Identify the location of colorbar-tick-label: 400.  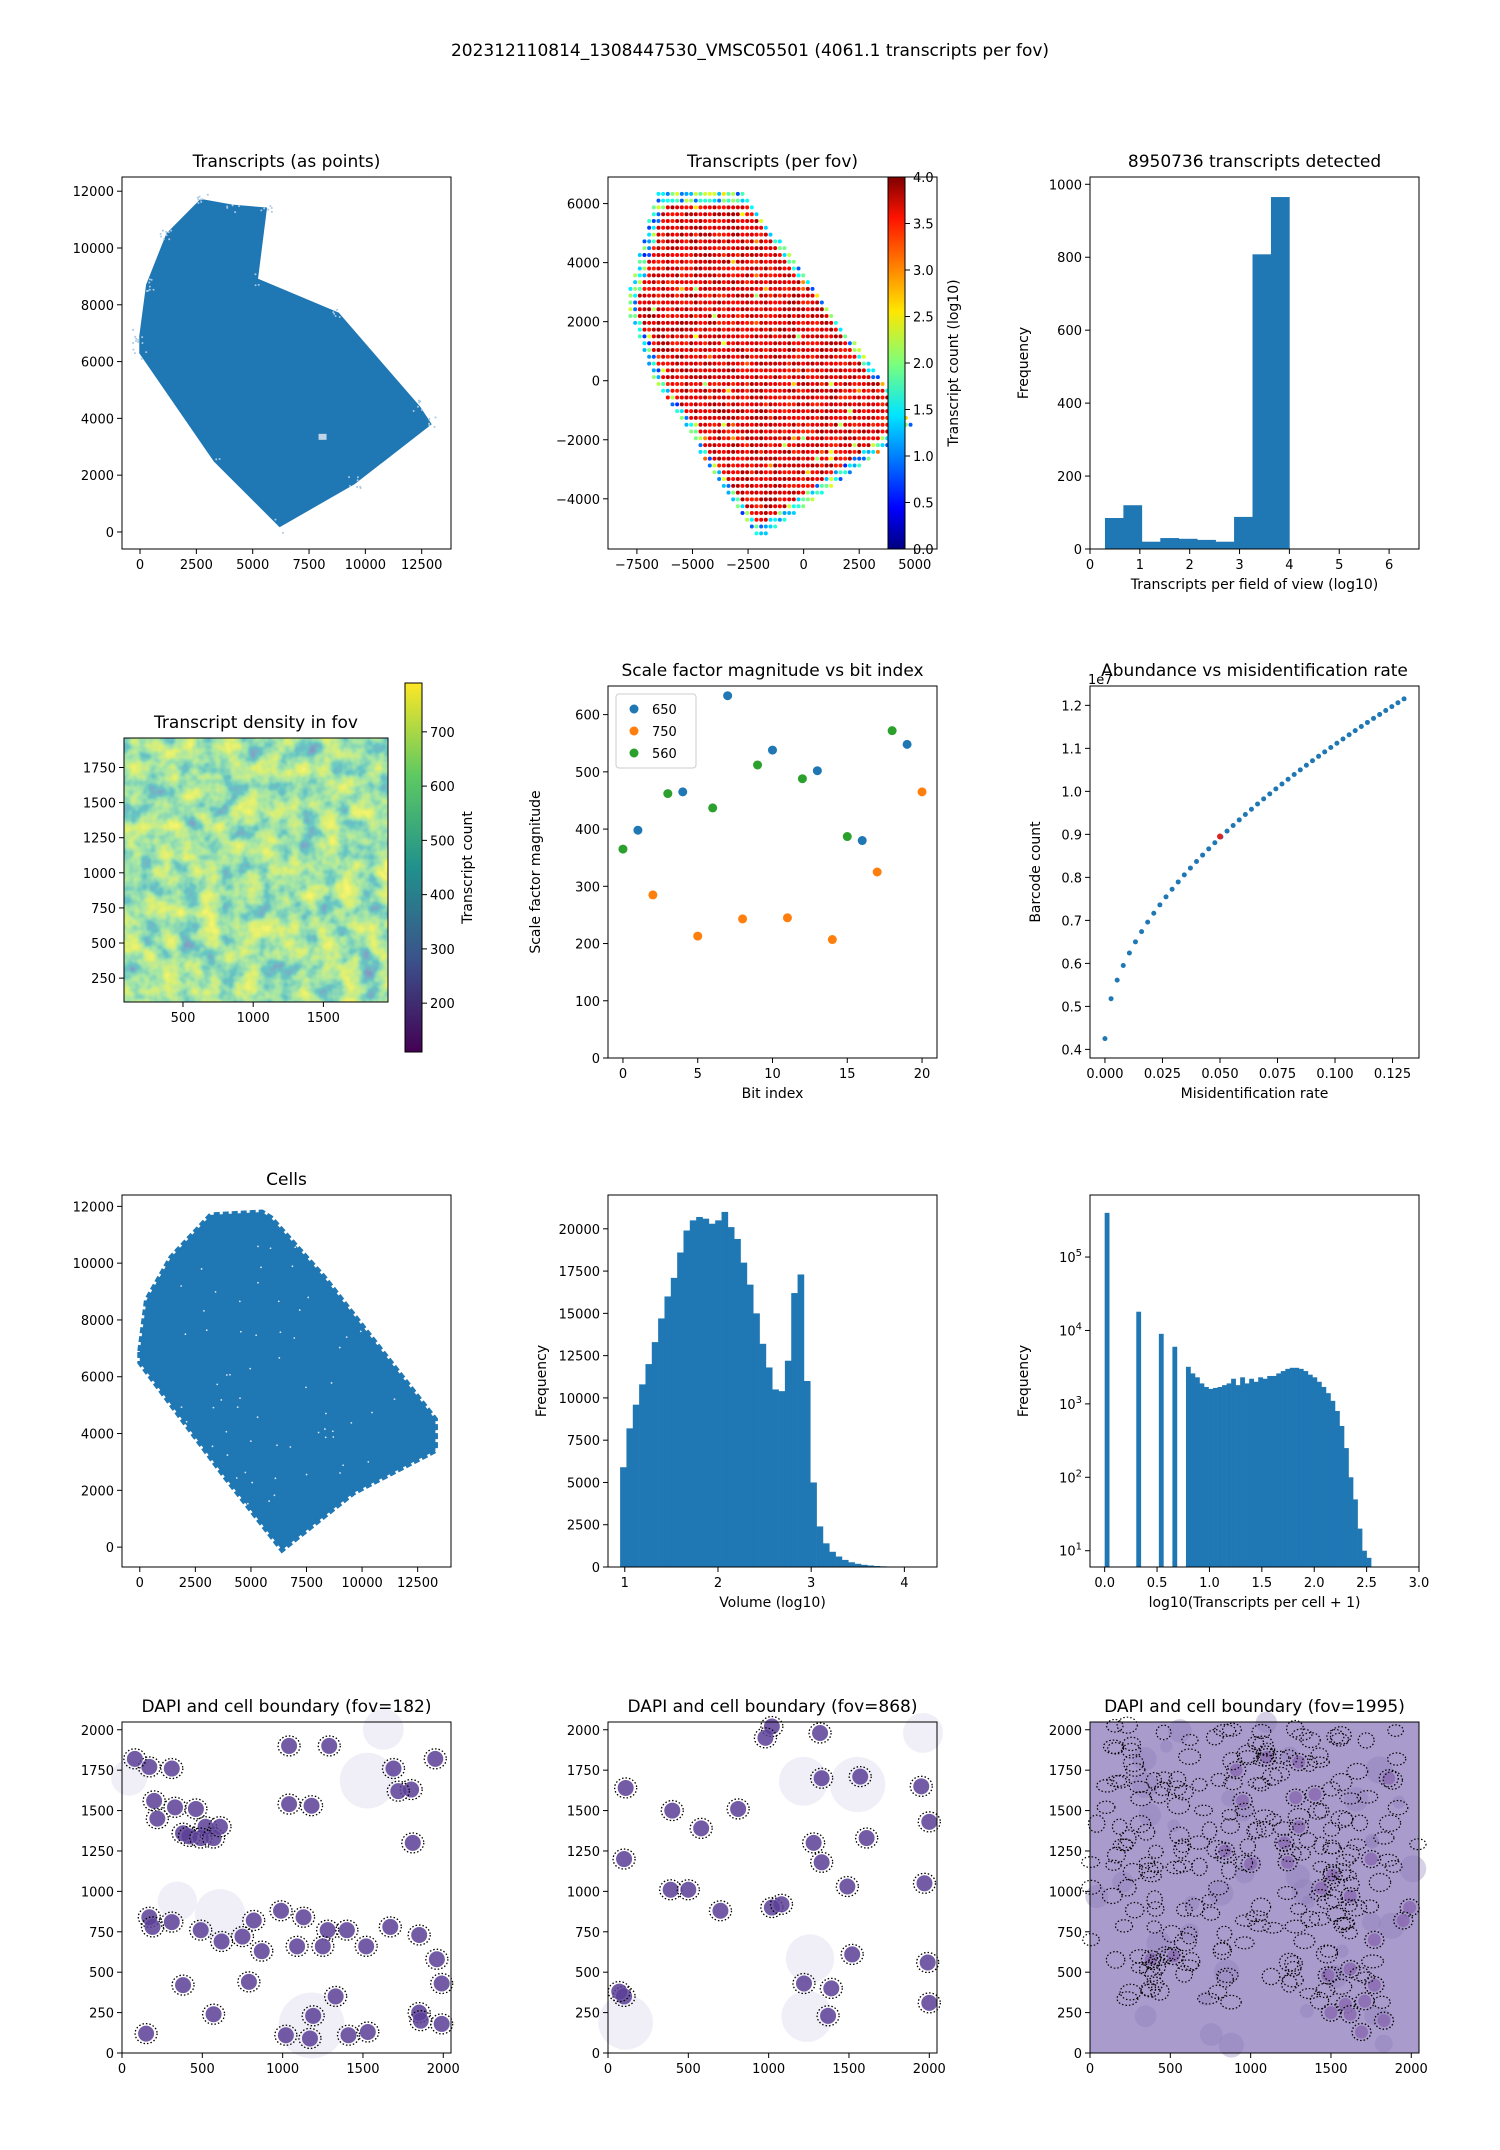
(442, 896).